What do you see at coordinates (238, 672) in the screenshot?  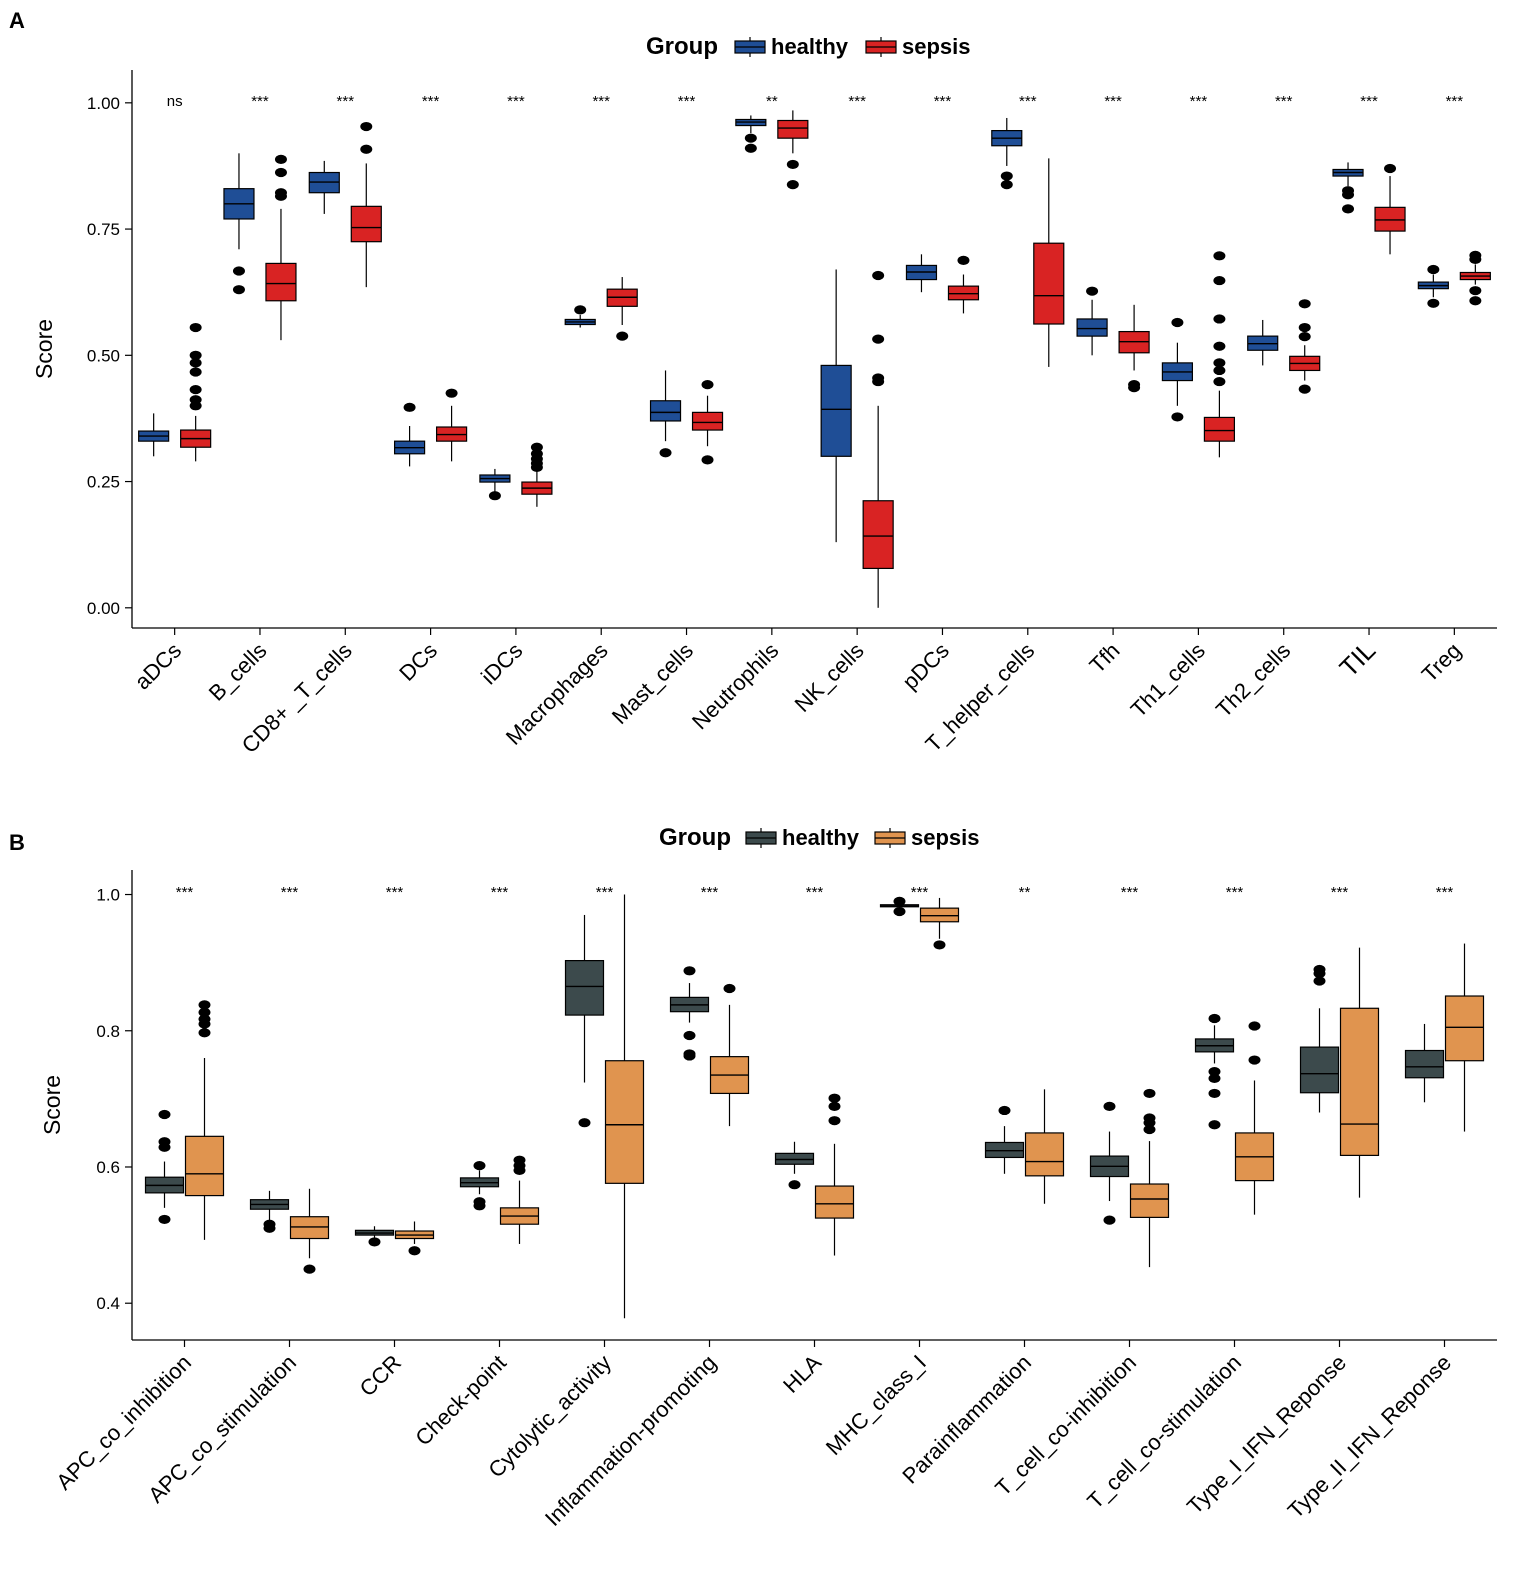 I see `x-tick-label: B_cells` at bounding box center [238, 672].